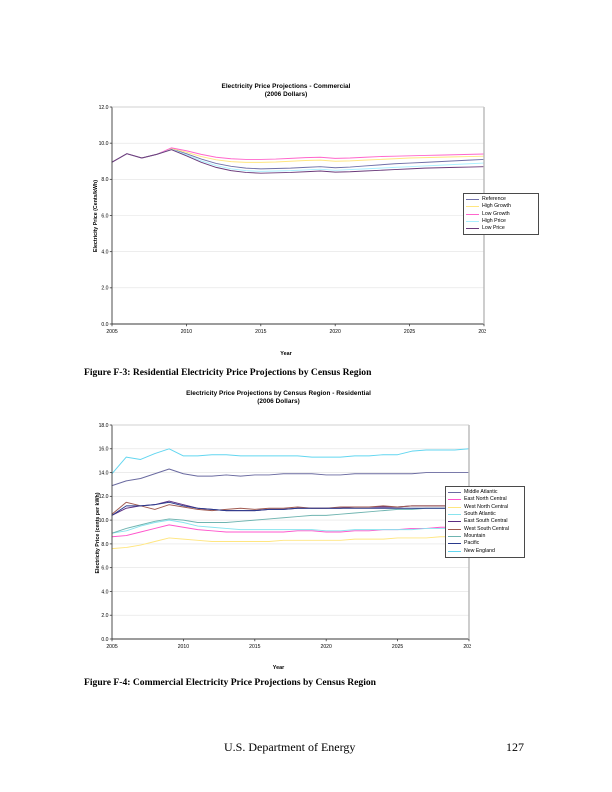 The height and width of the screenshot is (792, 612). I want to click on footer-page-number: 127, so click(515, 747).